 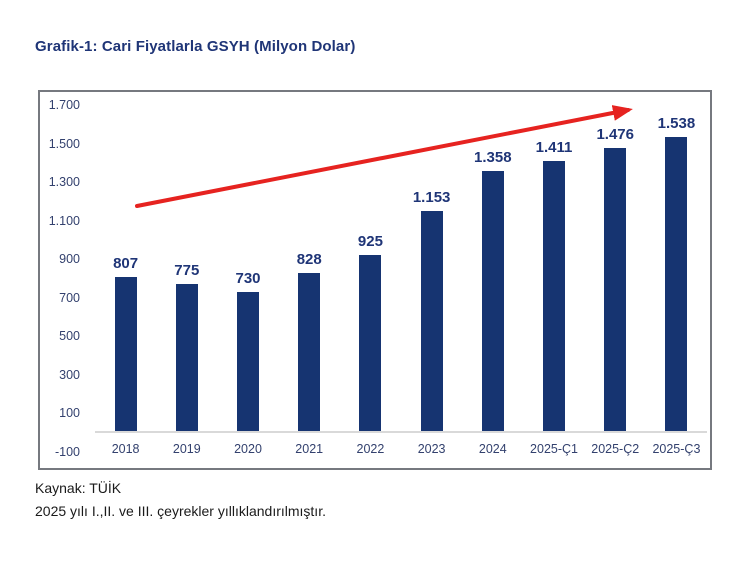 I want to click on y-tick-label: 300, so click(x=69, y=374).